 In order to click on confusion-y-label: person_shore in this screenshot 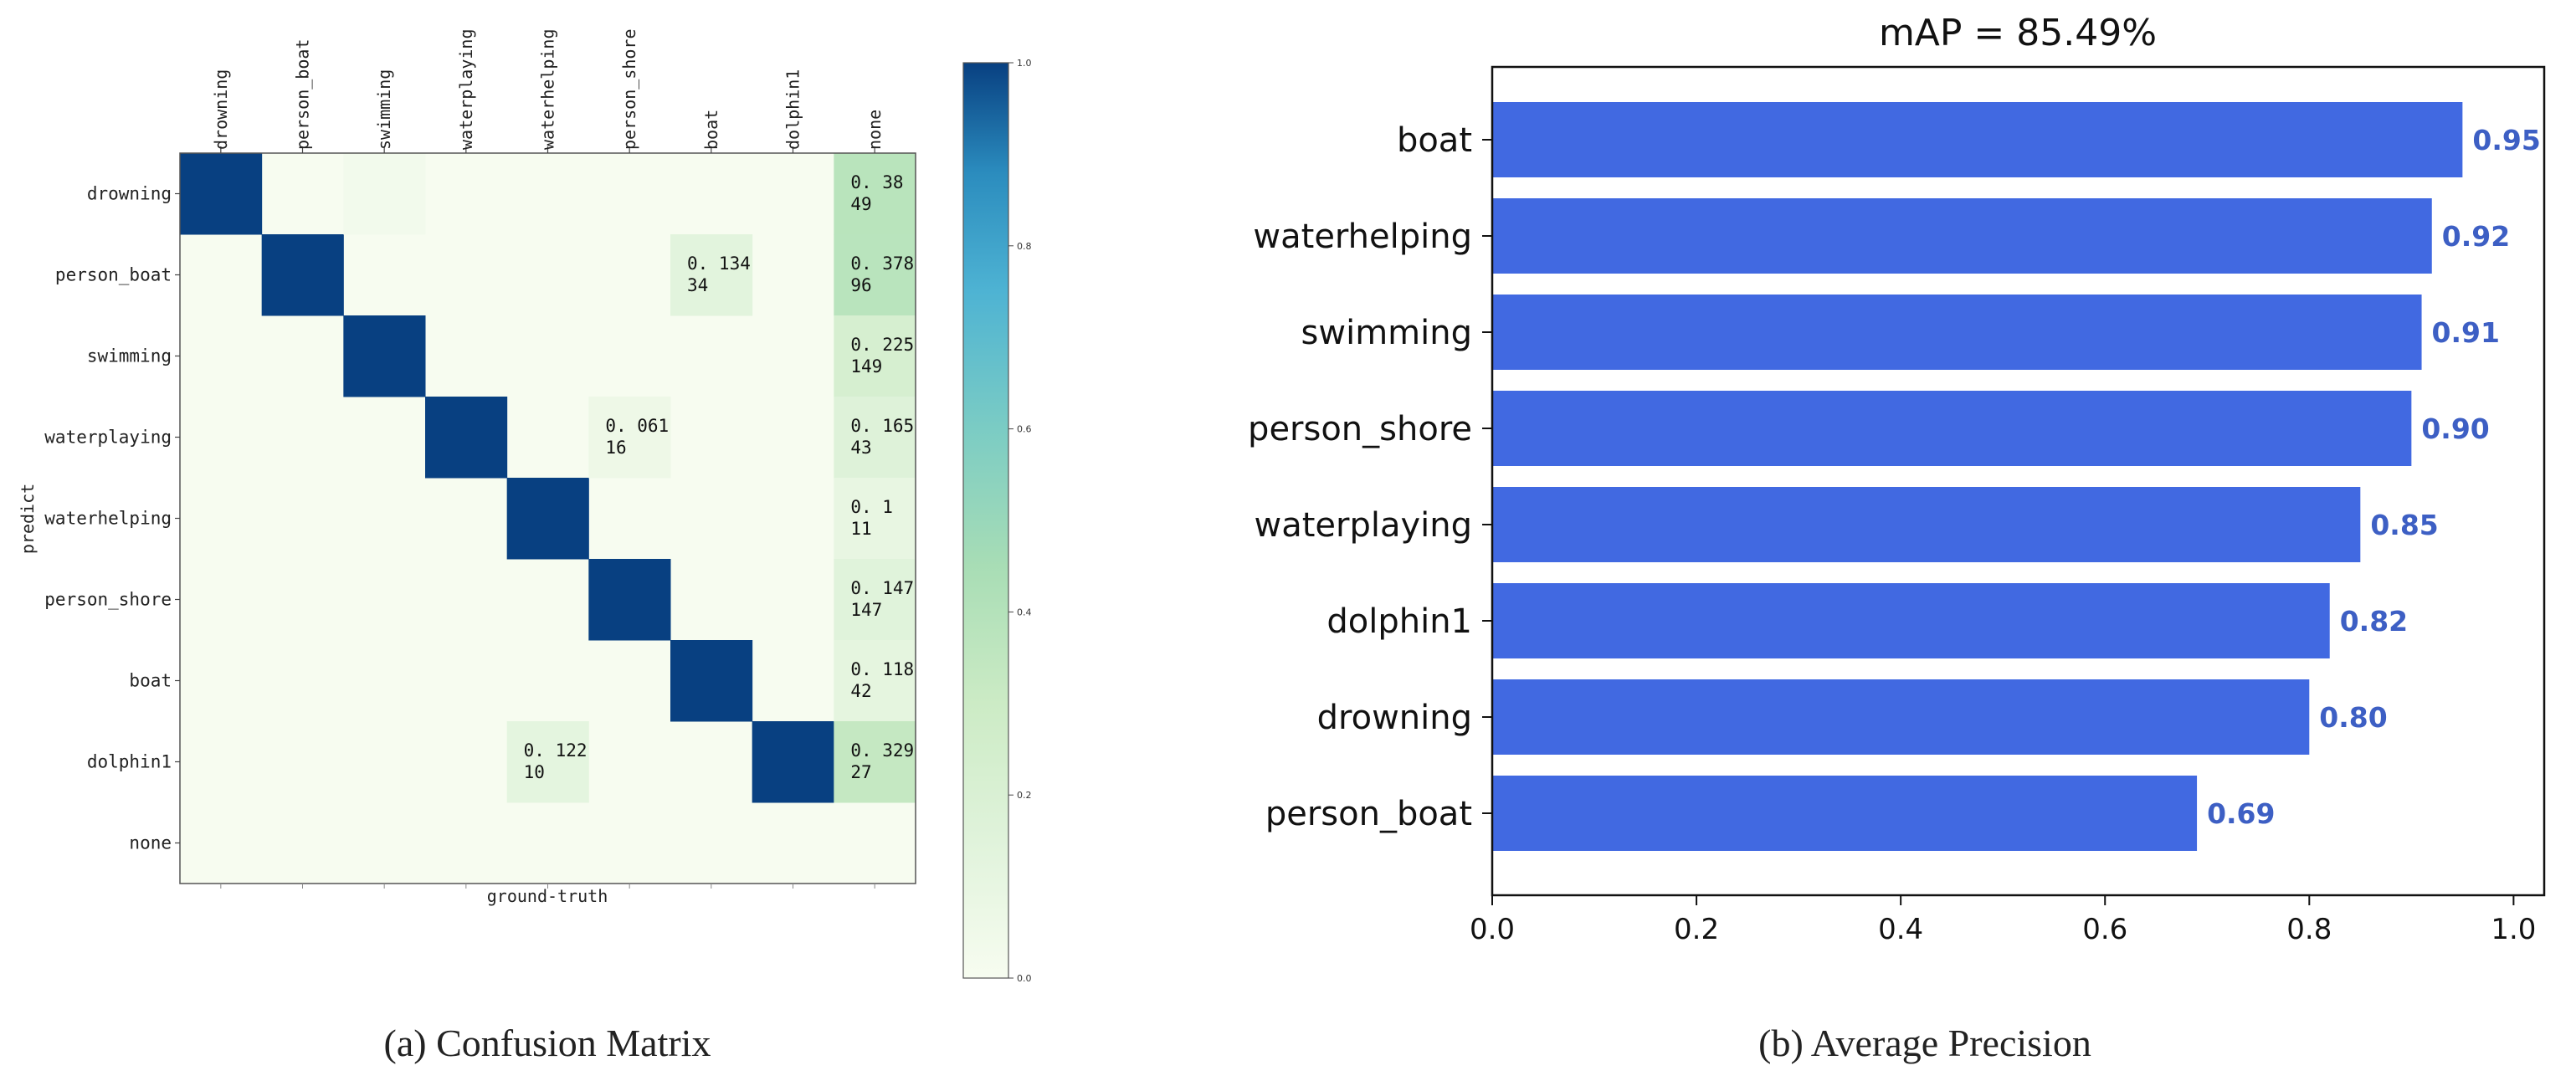, I will do `click(108, 600)`.